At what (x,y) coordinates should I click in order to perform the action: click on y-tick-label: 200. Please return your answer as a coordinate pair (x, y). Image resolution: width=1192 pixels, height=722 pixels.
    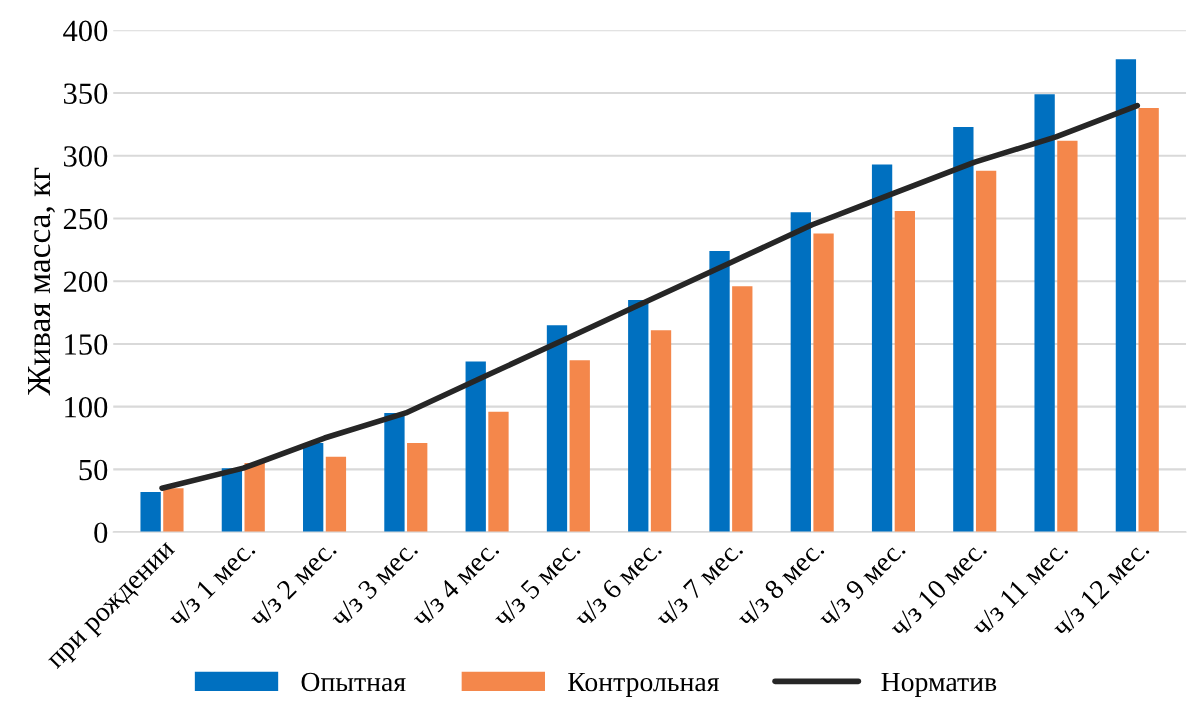
    Looking at the image, I should click on (85, 282).